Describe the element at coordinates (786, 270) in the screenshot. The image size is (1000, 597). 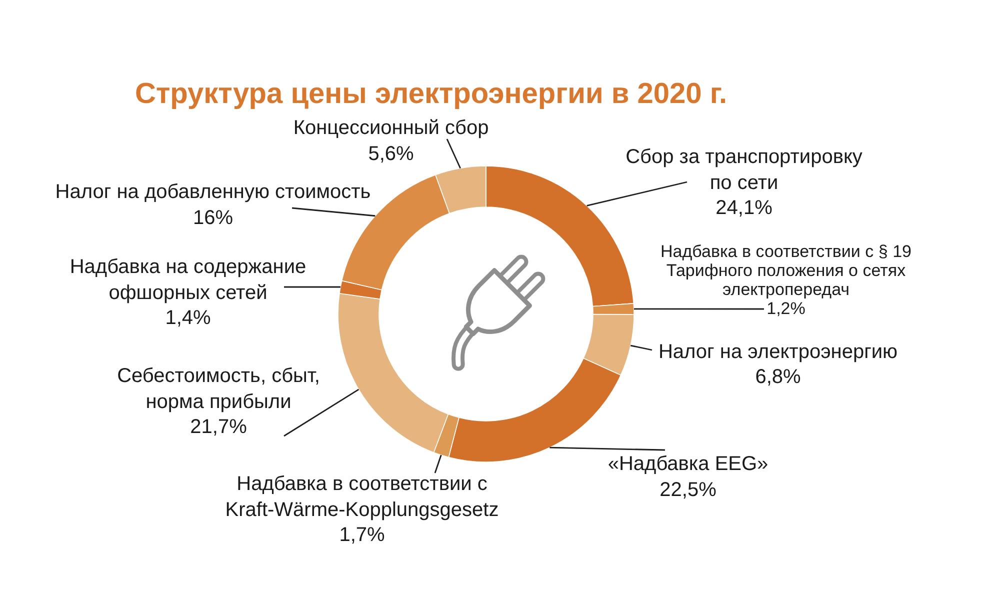
I see `category-label: Надбавка в соответствии с § 19 Тарифного положения о сетях электропередач` at that location.